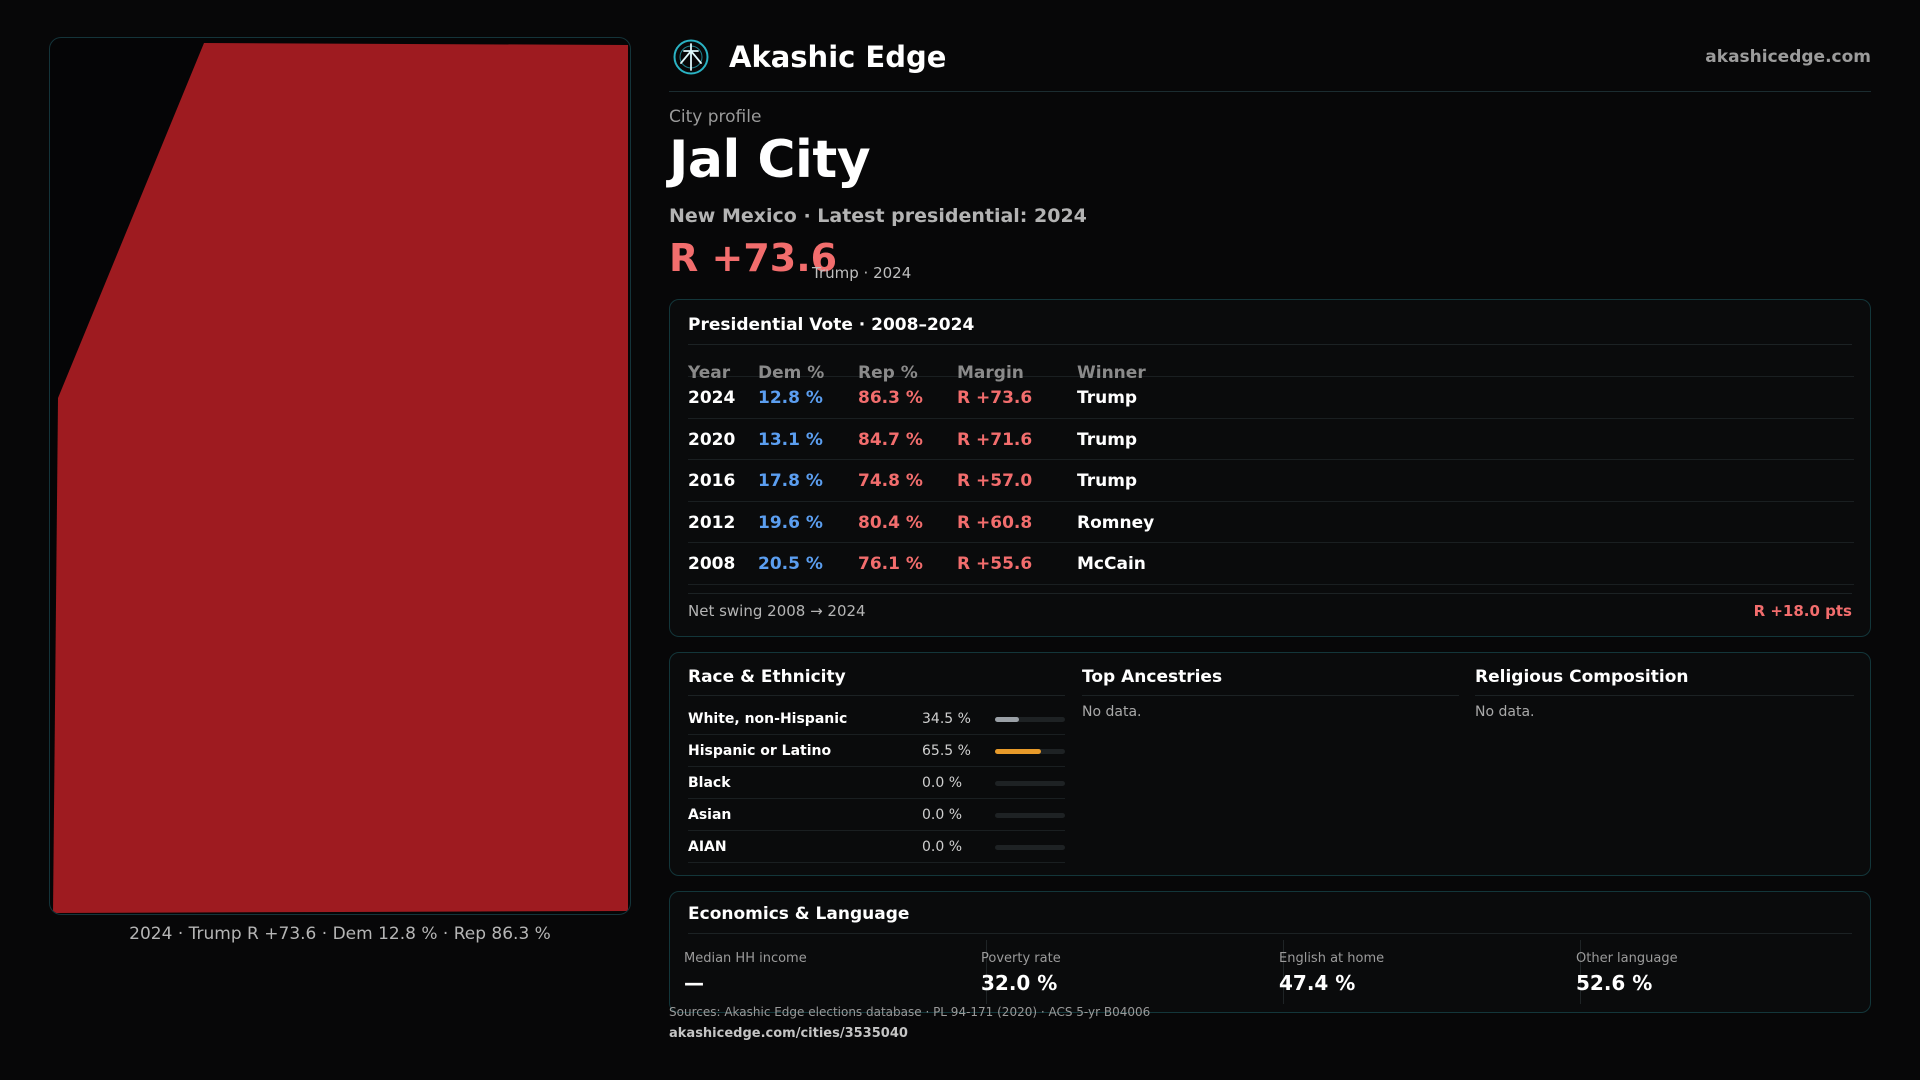 This screenshot has height=1080, width=1920. What do you see at coordinates (712, 481) in the screenshot?
I see `year-cell: 2016` at bounding box center [712, 481].